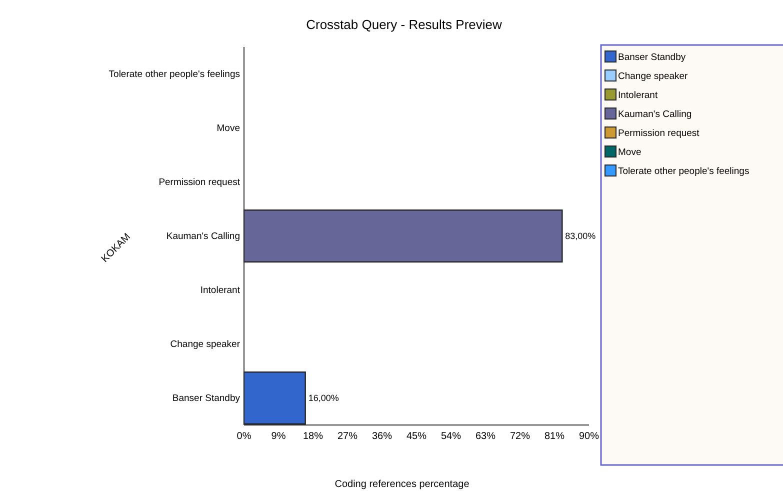 This screenshot has width=783, height=491. What do you see at coordinates (205, 344) in the screenshot?
I see `y-tick-label: Change speaker` at bounding box center [205, 344].